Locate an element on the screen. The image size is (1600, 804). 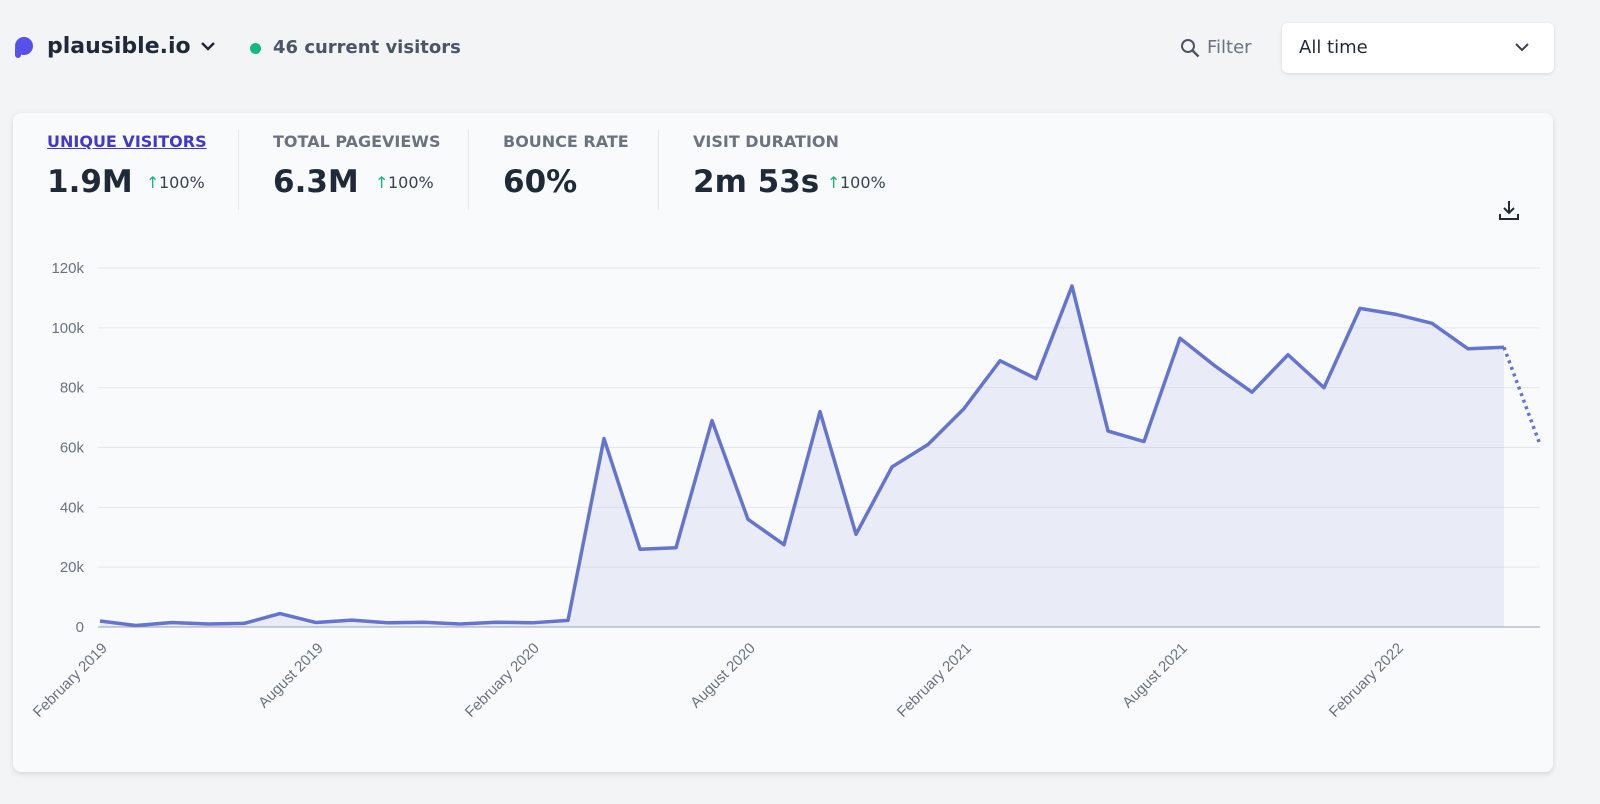
metric-value: 60% is located at coordinates (540, 182).